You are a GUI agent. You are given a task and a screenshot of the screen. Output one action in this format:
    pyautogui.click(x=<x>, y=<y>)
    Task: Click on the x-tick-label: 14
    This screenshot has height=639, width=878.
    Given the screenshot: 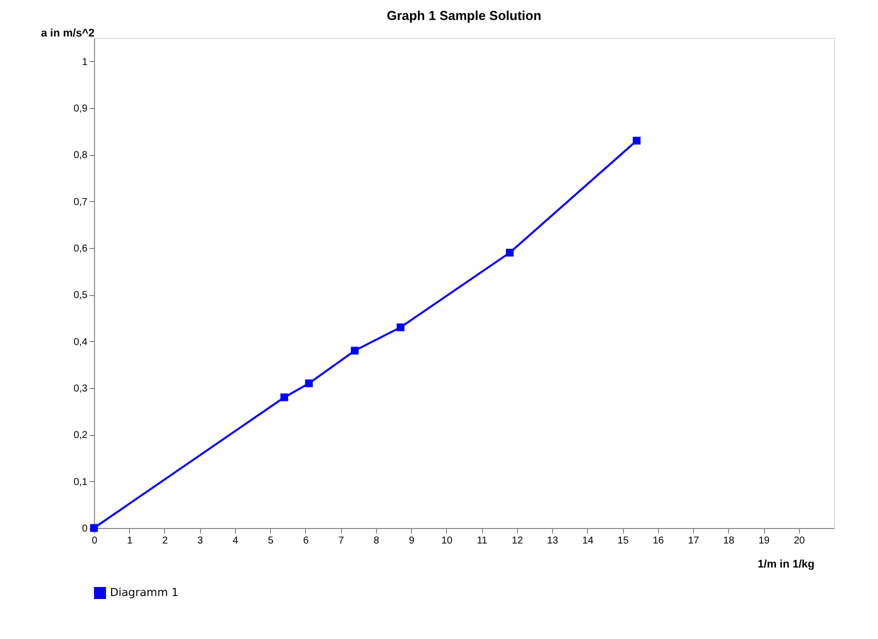 What is the action you would take?
    pyautogui.click(x=588, y=541)
    